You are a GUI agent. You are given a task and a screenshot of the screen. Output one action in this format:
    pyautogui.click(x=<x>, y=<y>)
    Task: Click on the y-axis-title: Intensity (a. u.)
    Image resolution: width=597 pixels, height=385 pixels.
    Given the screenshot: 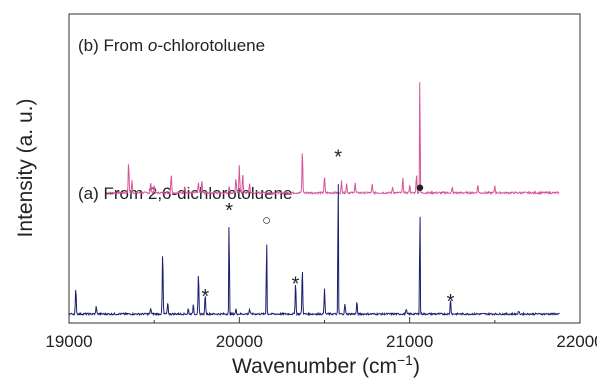 What is the action you would take?
    pyautogui.click(x=25, y=168)
    